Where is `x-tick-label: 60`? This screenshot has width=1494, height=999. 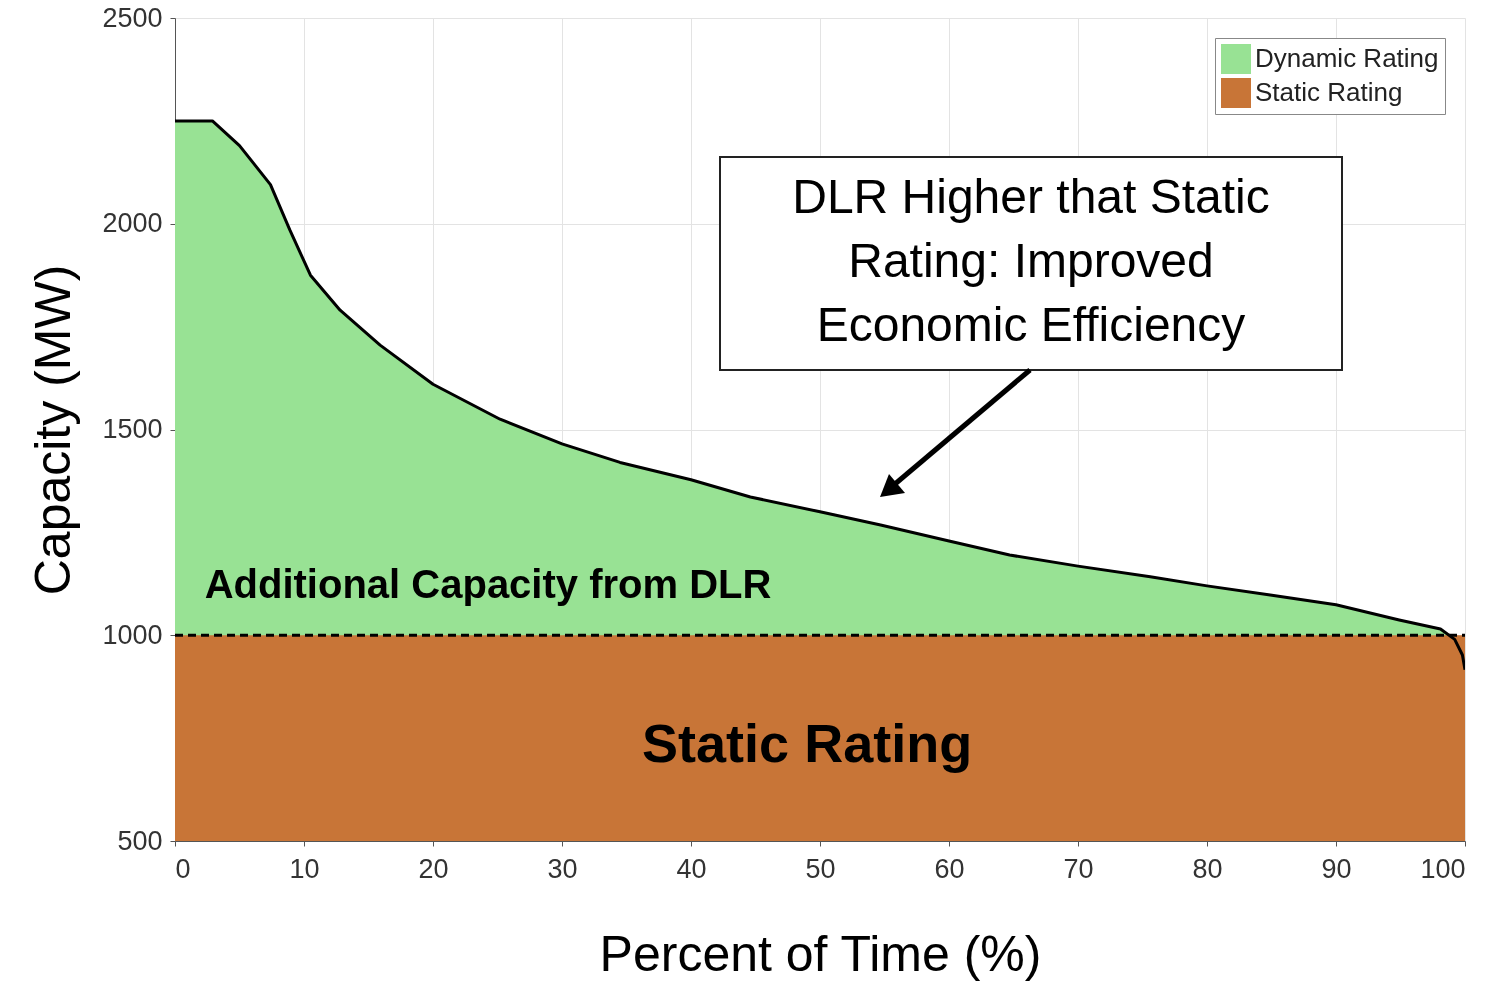 x-tick-label: 60 is located at coordinates (949, 868).